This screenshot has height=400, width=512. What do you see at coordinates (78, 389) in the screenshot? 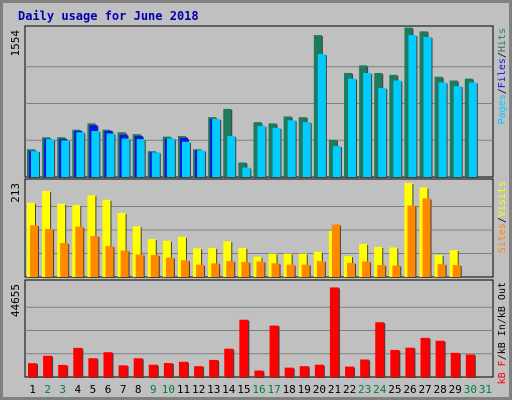
I see `x-tick-label: 4` at bounding box center [78, 389].